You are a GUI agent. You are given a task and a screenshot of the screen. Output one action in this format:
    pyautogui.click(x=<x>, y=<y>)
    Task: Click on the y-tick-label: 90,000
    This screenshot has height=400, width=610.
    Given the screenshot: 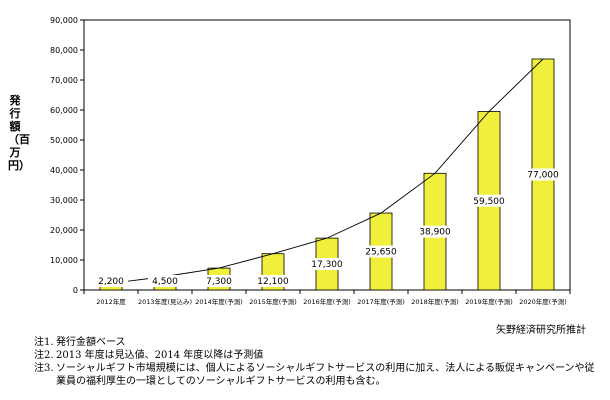 What is the action you would take?
    pyautogui.click(x=64, y=20)
    